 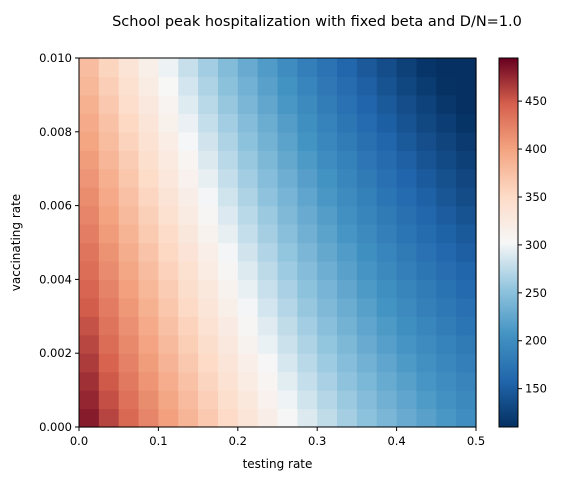 I want to click on x-tick-label: 0.2, so click(x=238, y=441).